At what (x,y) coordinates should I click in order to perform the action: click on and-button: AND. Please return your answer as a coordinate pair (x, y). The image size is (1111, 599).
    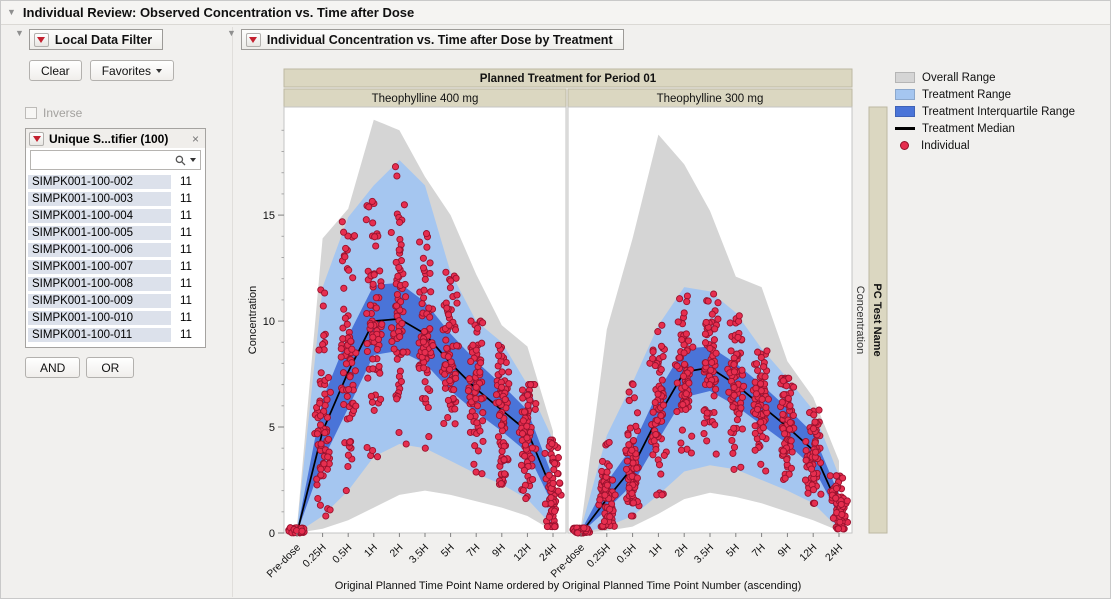
    Looking at the image, I should click on (53, 367).